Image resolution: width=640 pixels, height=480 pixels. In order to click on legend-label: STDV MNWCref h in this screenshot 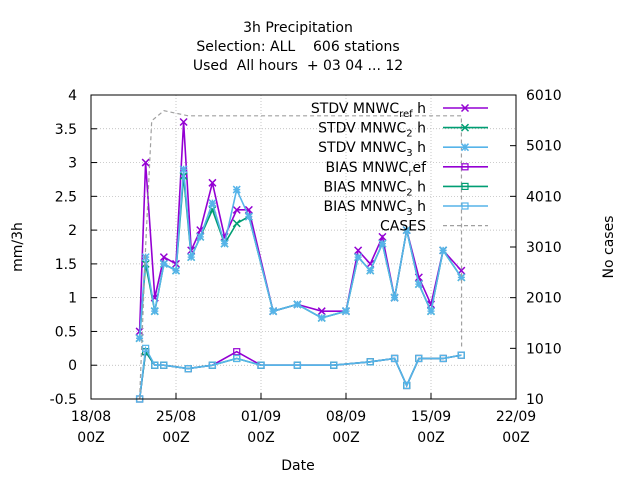, I will do `click(368, 110)`.